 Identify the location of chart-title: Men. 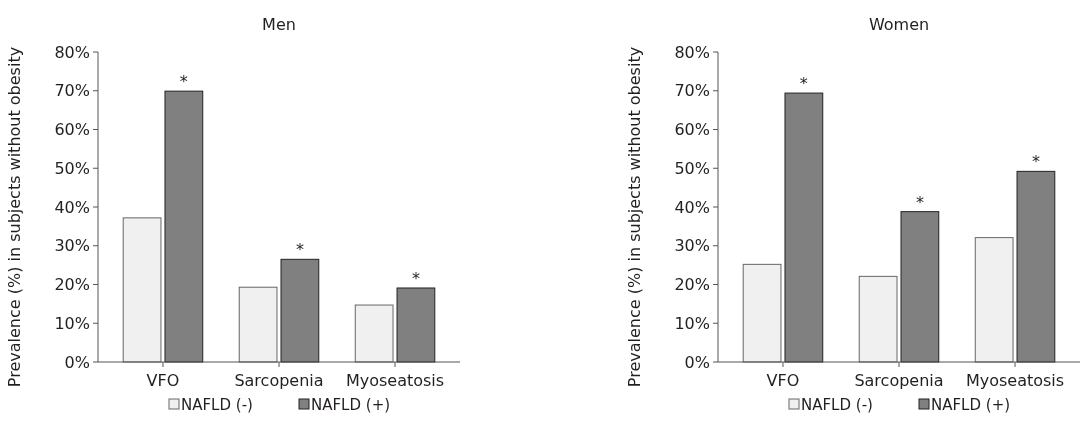
(279, 24).